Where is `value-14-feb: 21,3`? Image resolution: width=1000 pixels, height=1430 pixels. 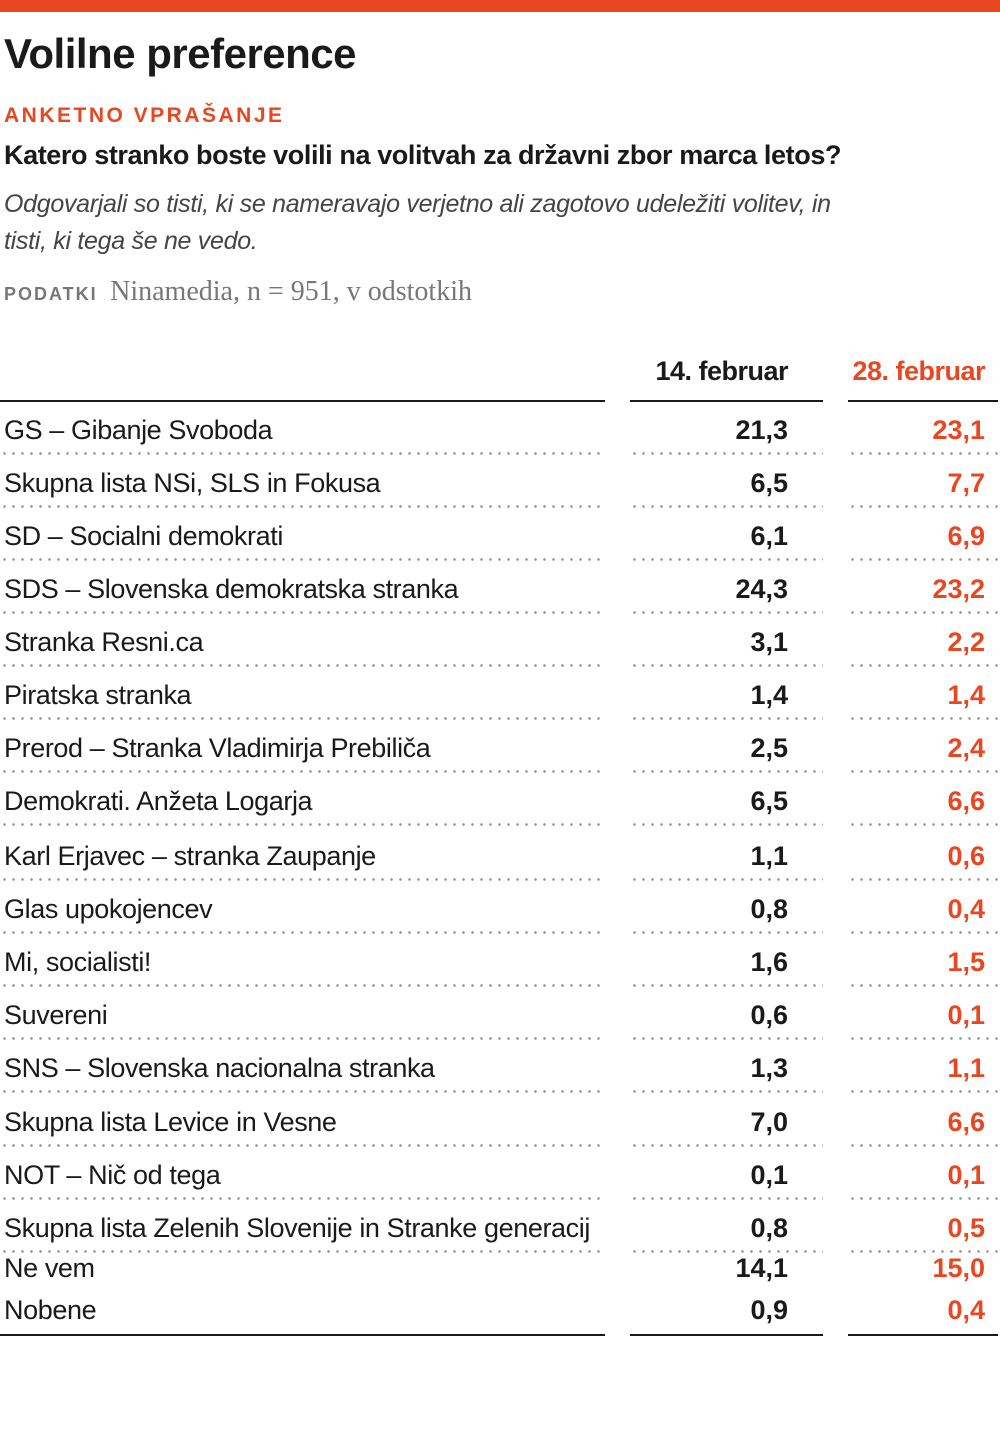 value-14-feb: 21,3 is located at coordinates (761, 430).